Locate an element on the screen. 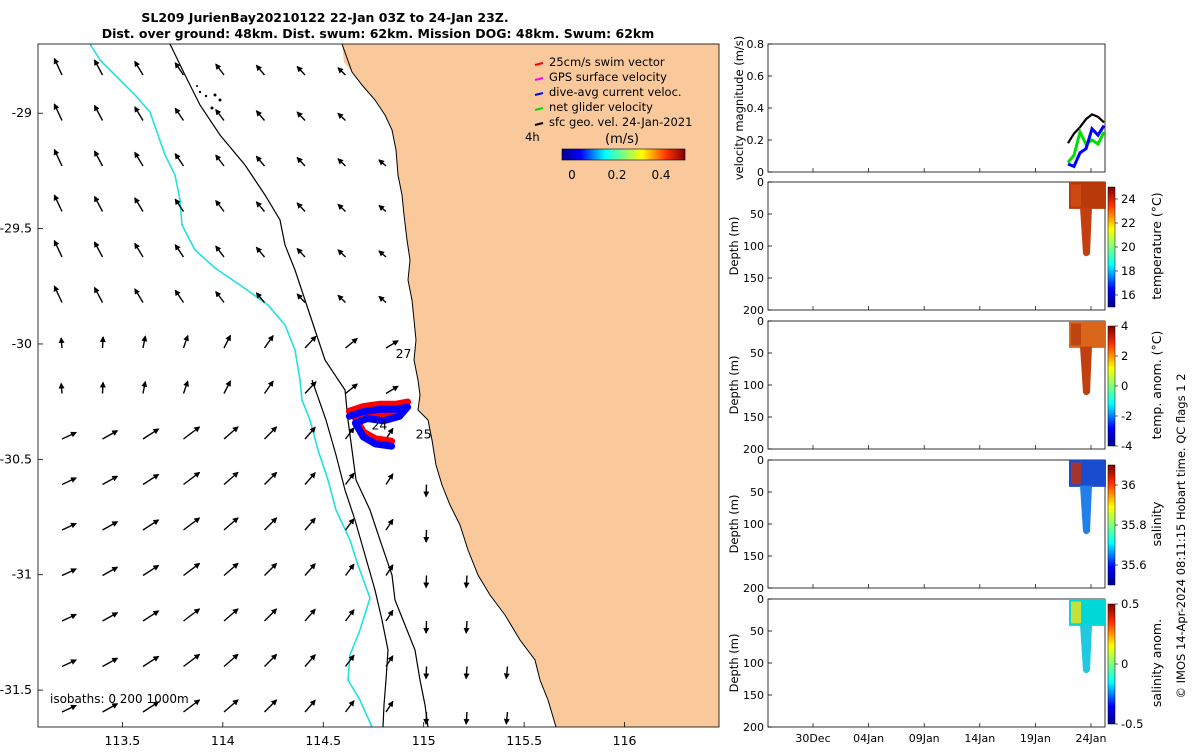 The height and width of the screenshot is (754, 1200). svg-text: dive-avg current veloc. is located at coordinates (615, 92).